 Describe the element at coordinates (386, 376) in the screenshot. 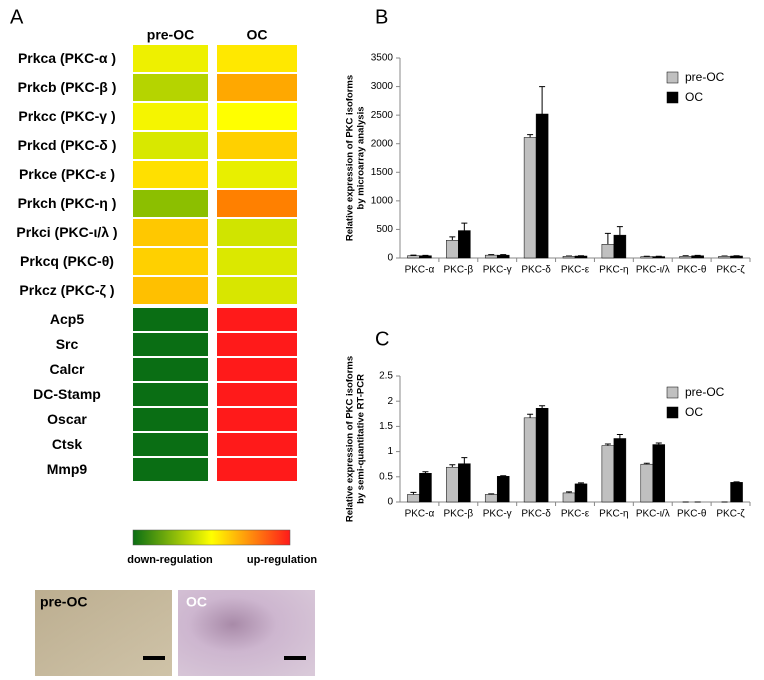

I see `y-tick-label: 2.5` at that location.